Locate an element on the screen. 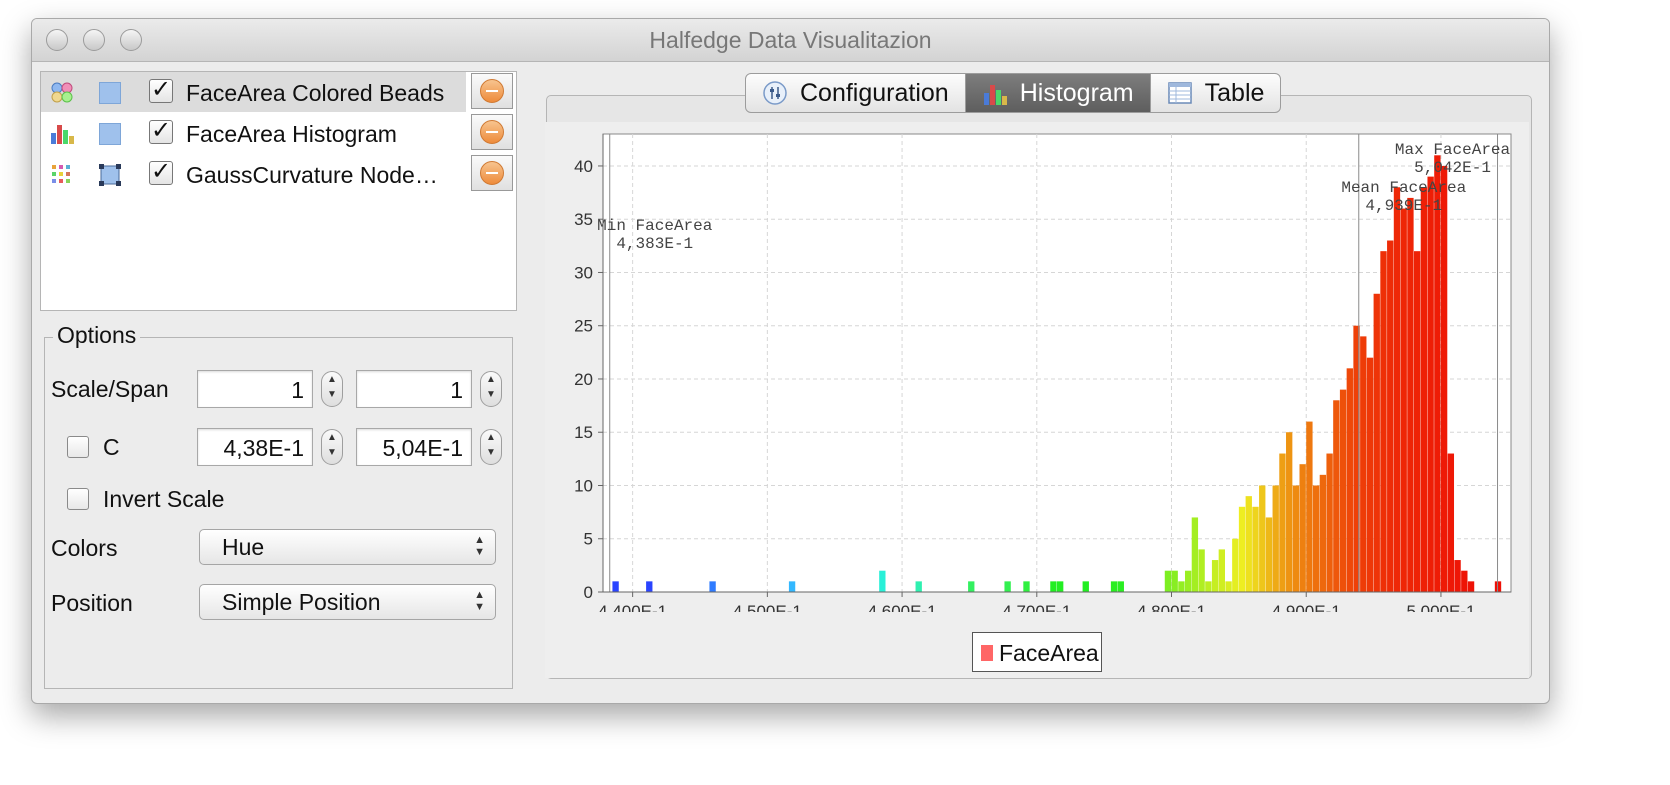 The width and height of the screenshot is (1670, 785). annotation-value: 4,383E-1 is located at coordinates (654, 244).